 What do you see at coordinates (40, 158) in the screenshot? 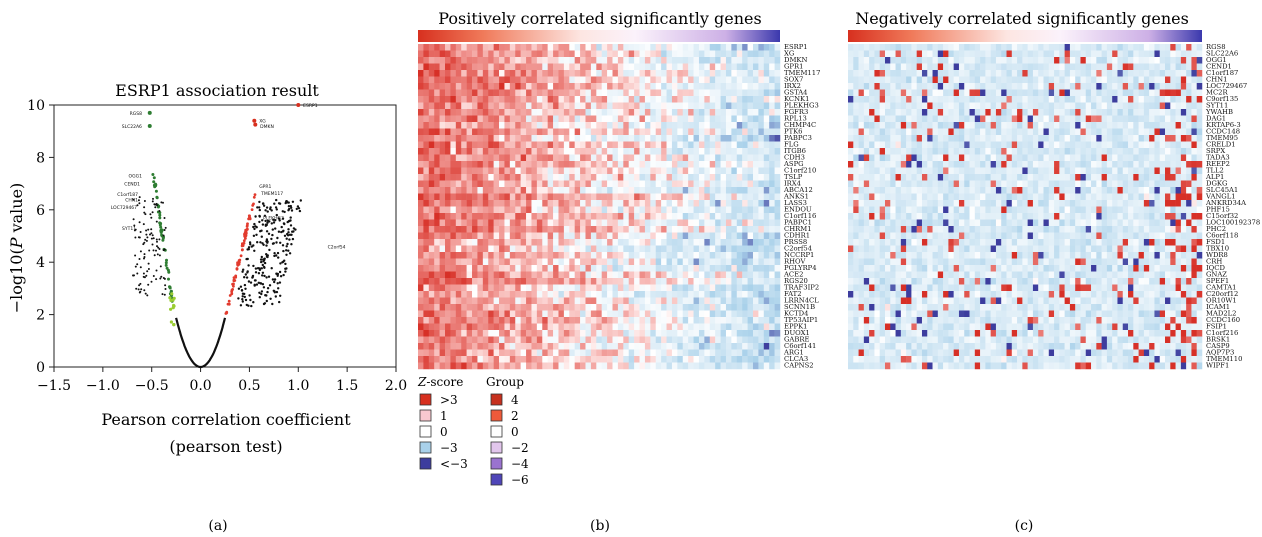
I see `y-tick-label: 8` at bounding box center [40, 158].